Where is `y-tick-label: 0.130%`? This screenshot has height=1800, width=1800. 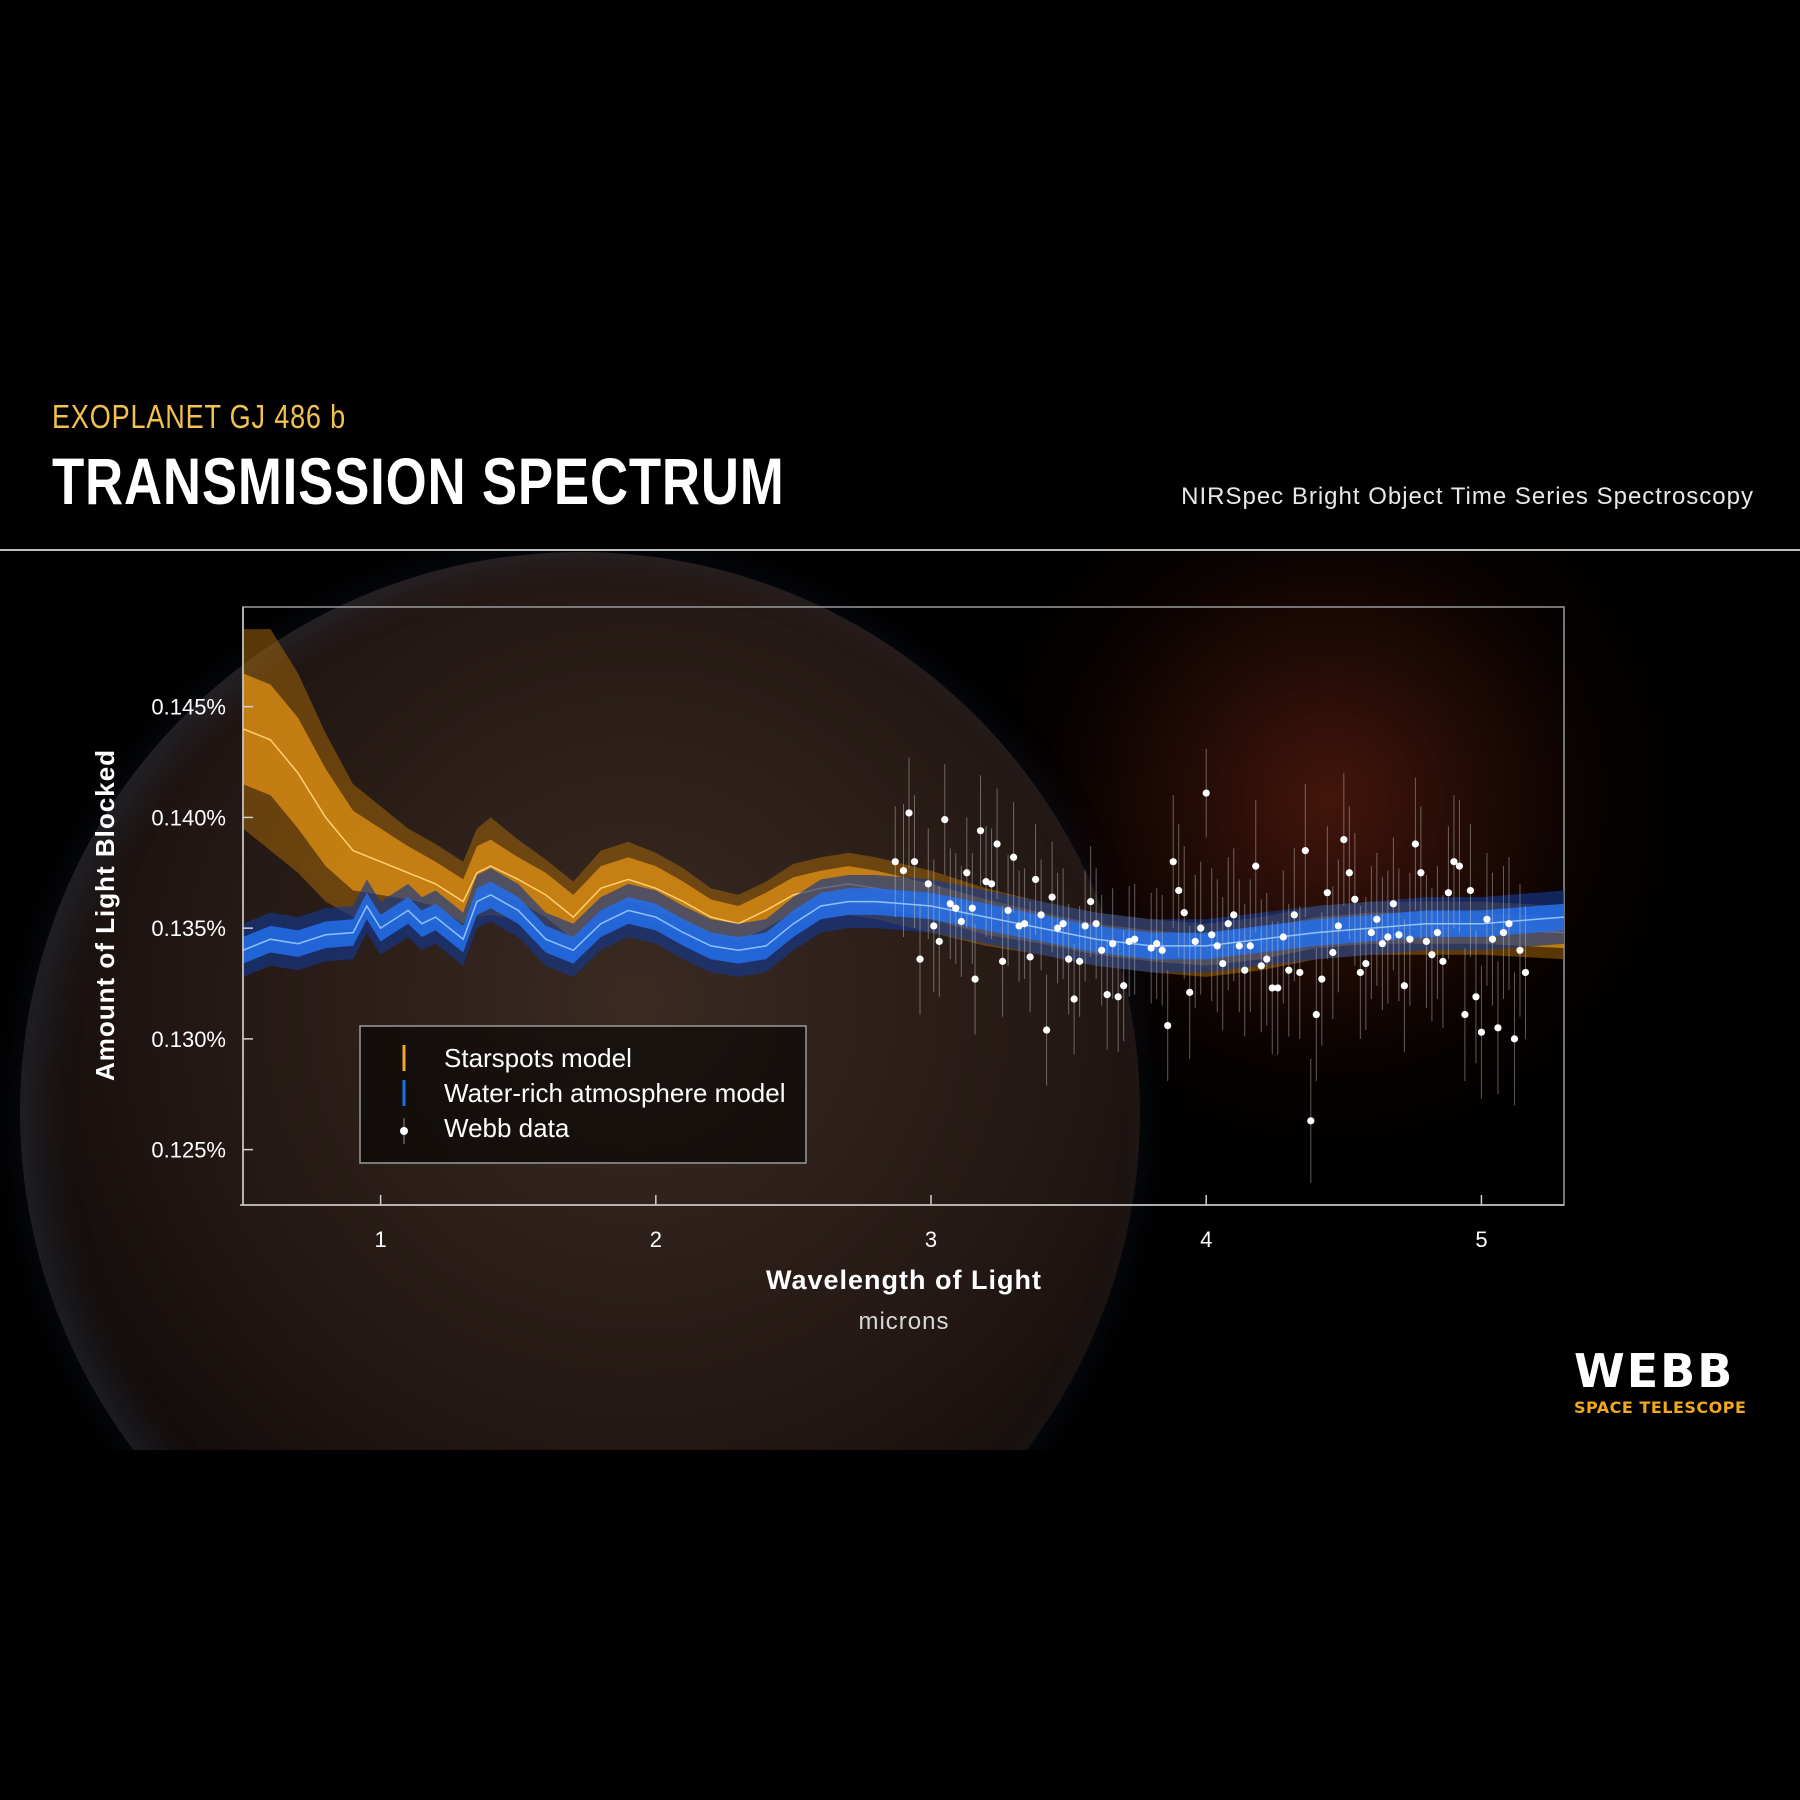
y-tick-label: 0.130% is located at coordinates (188, 1039).